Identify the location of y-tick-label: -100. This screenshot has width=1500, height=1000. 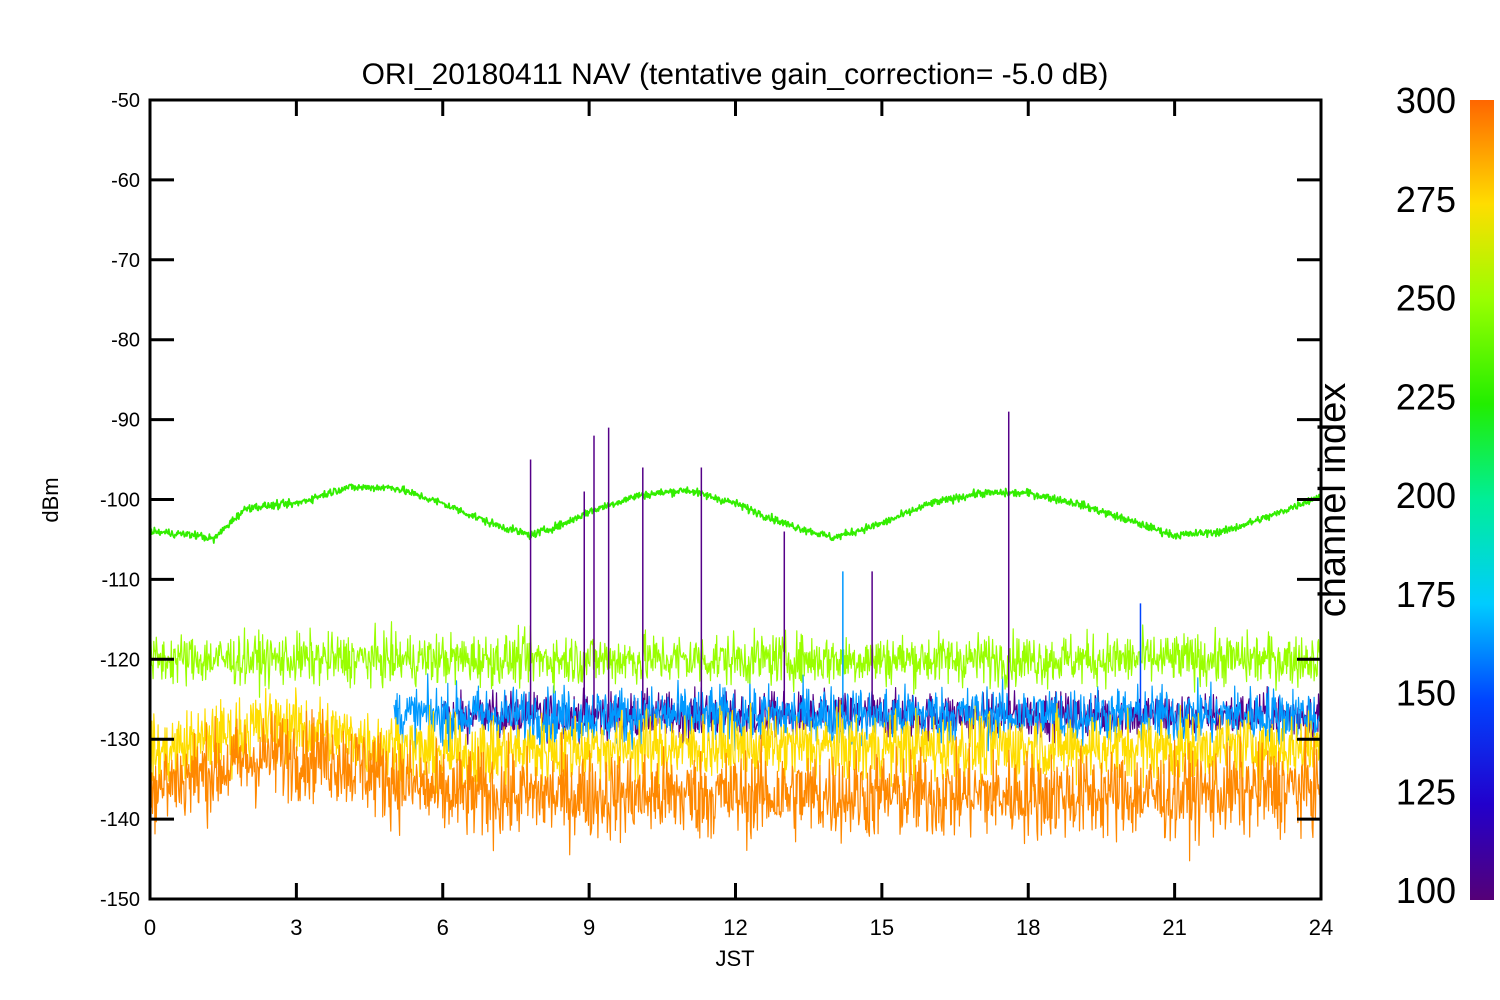
(120, 501).